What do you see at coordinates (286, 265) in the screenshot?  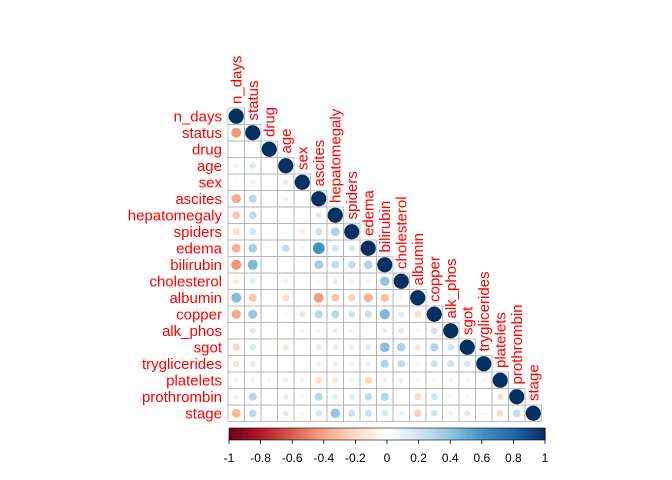 I see `correlation-circle-bilirubin-age` at bounding box center [286, 265].